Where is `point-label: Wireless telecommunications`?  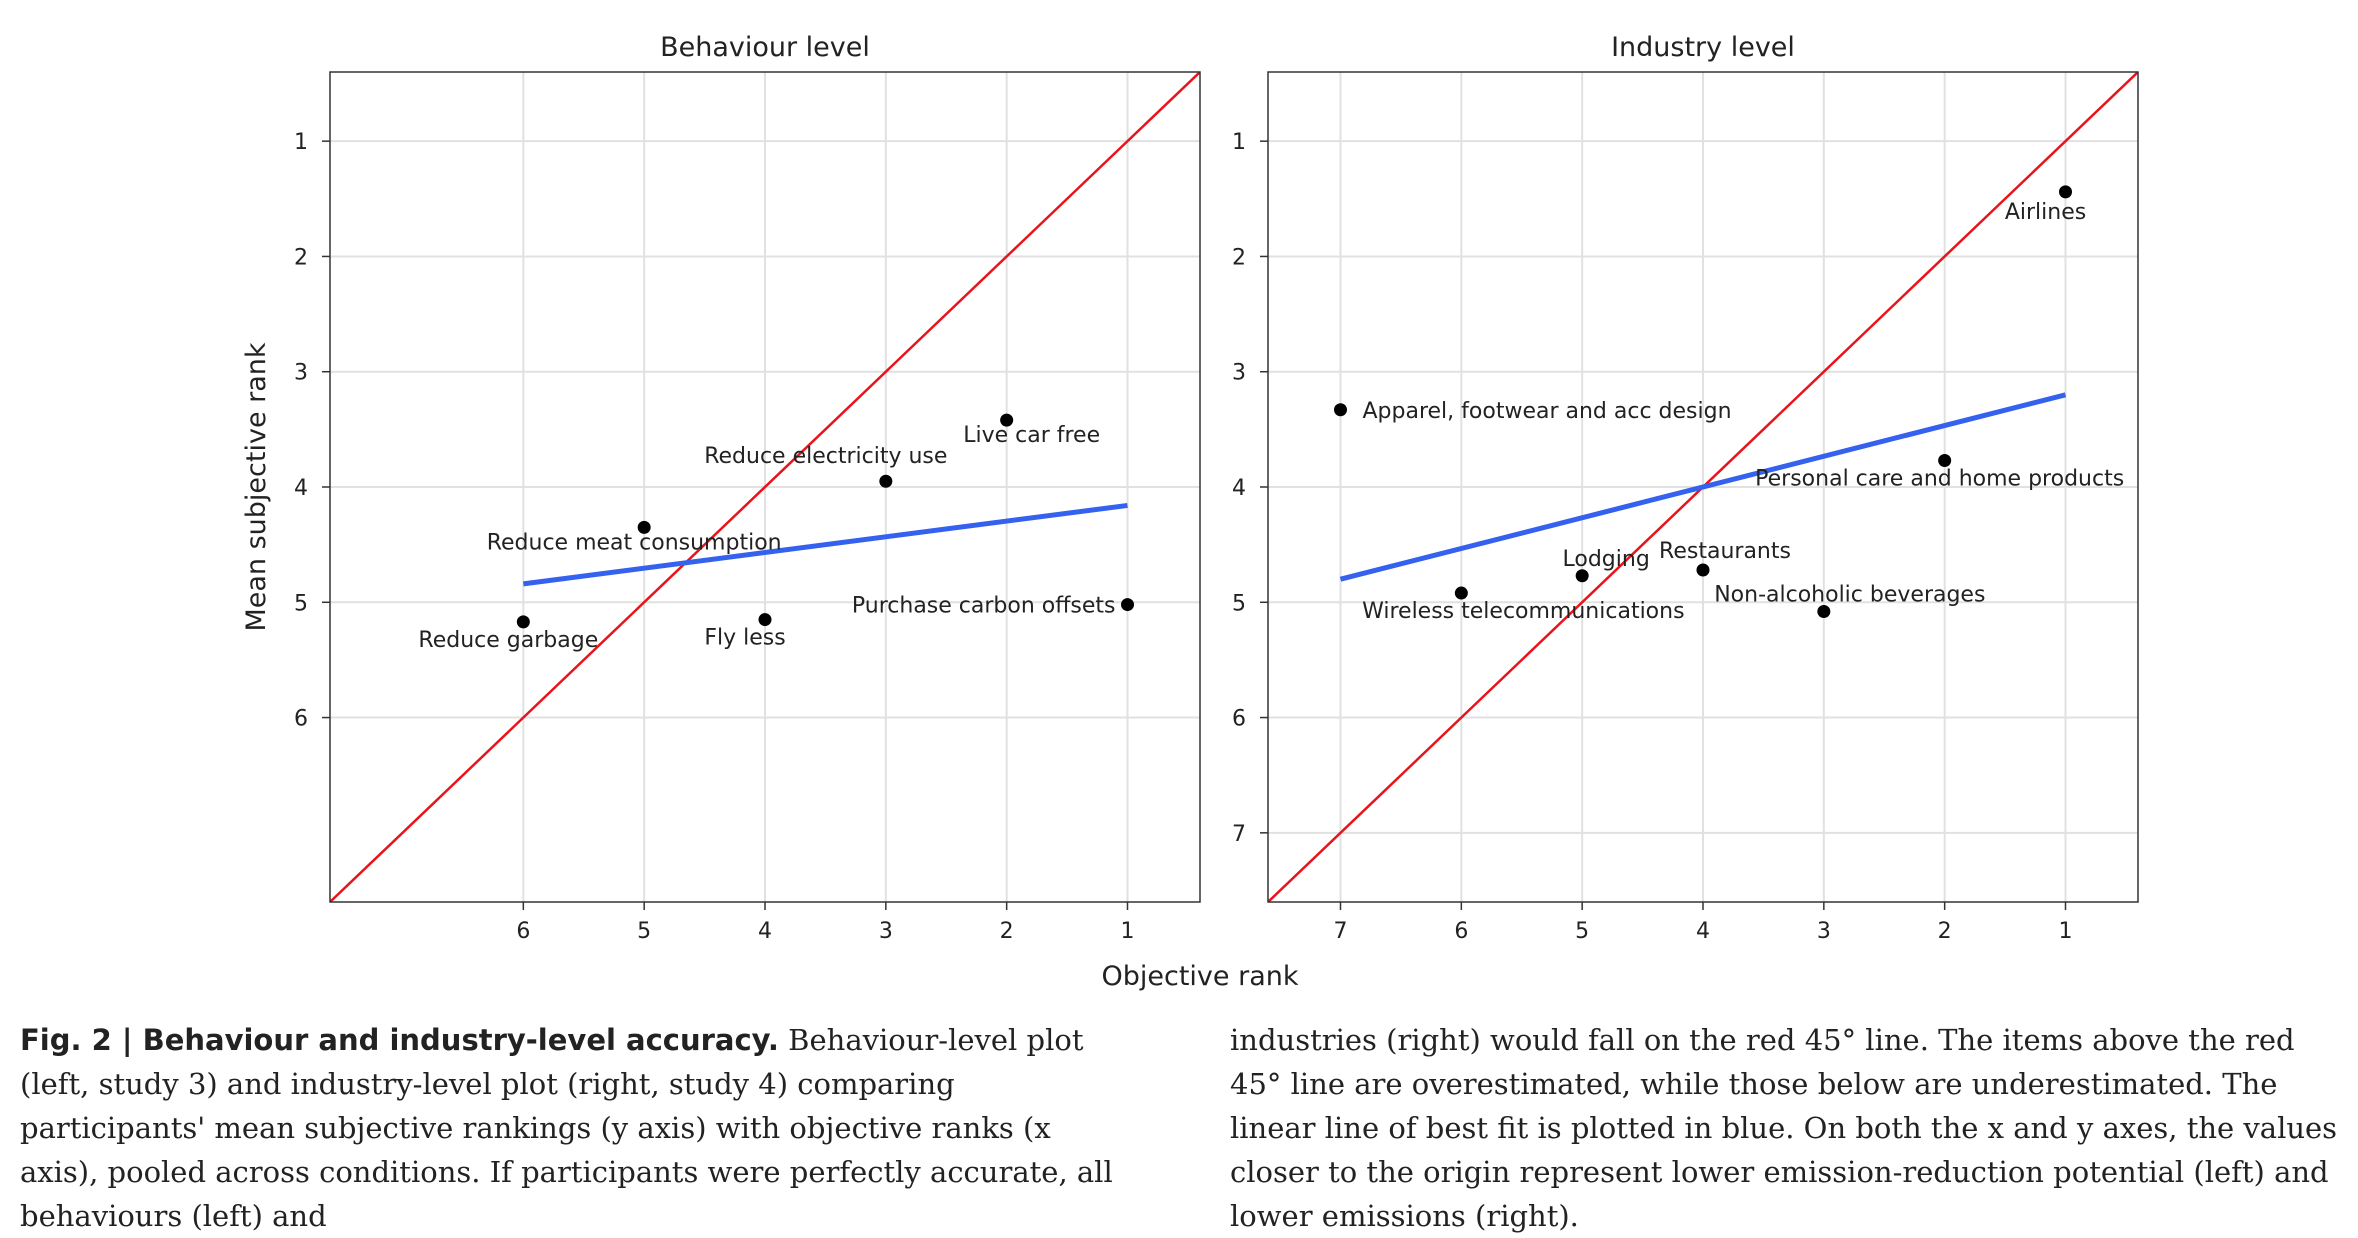 point-label: Wireless telecommunications is located at coordinates (1523, 611).